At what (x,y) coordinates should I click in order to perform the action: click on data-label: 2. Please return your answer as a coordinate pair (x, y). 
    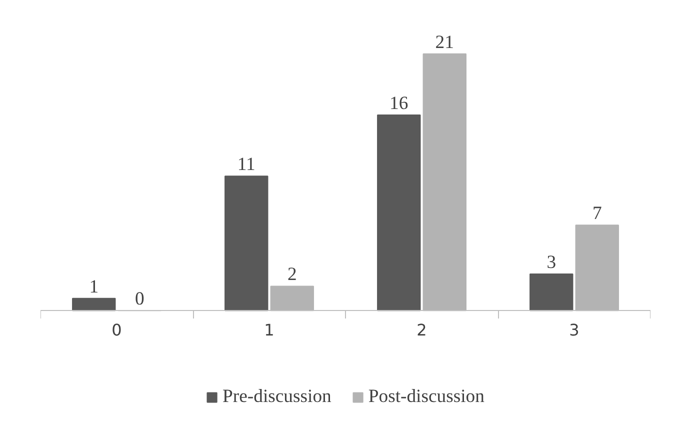
    Looking at the image, I should click on (292, 275).